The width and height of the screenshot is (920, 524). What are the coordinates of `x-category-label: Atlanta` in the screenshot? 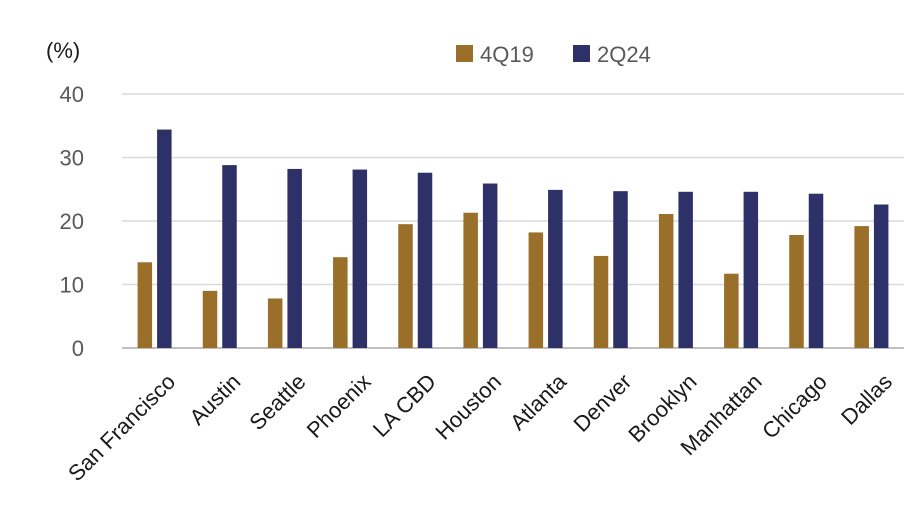 It's located at (538, 401).